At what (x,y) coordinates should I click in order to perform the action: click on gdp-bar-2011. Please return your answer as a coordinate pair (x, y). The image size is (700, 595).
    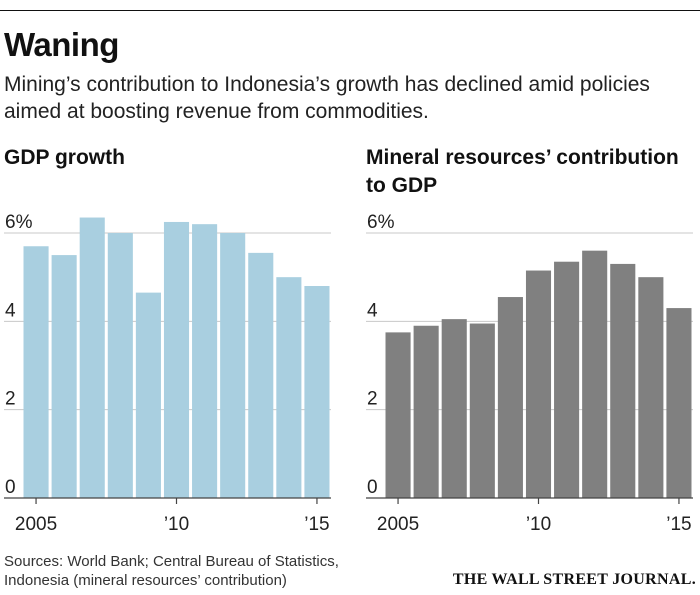
    Looking at the image, I should click on (205, 361).